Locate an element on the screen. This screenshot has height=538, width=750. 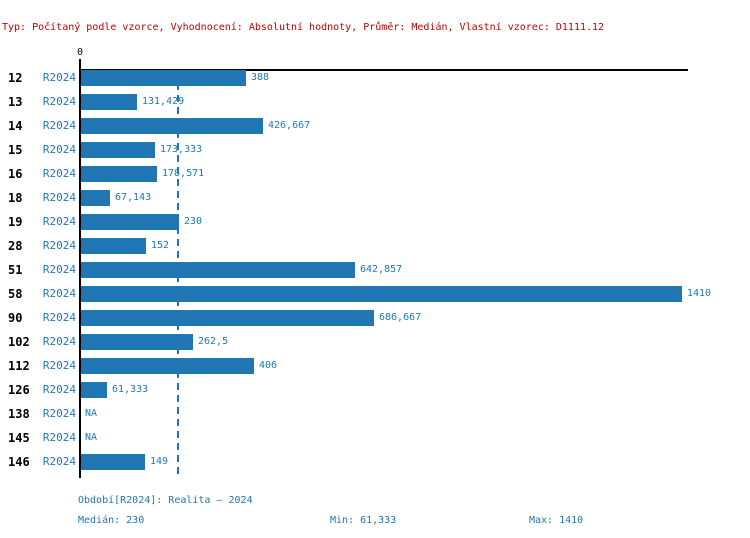
row-category-label: 18 is located at coordinates (15, 198).